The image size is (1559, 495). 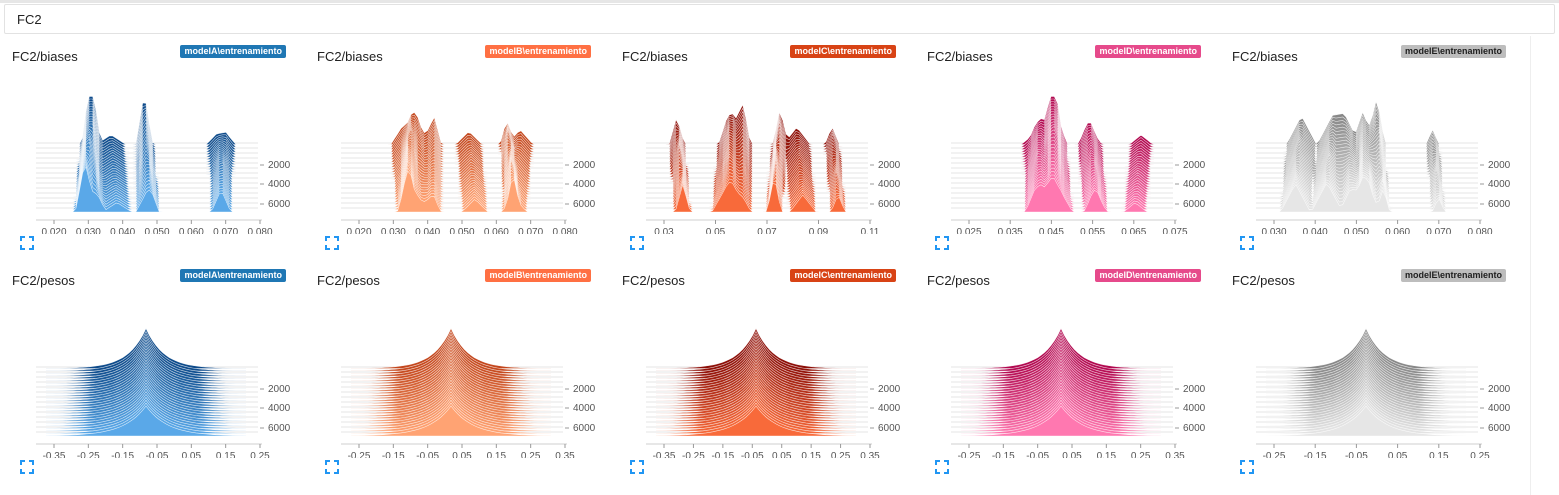 What do you see at coordinates (1133, 230) in the screenshot?
I see `x-tick-label: 0.065` at bounding box center [1133, 230].